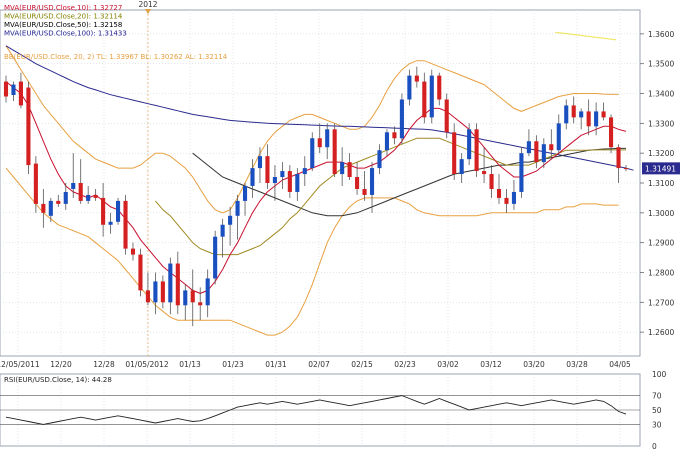 This screenshot has height=466, width=680. What do you see at coordinates (586, 36) in the screenshot?
I see `trend-line` at bounding box center [586, 36].